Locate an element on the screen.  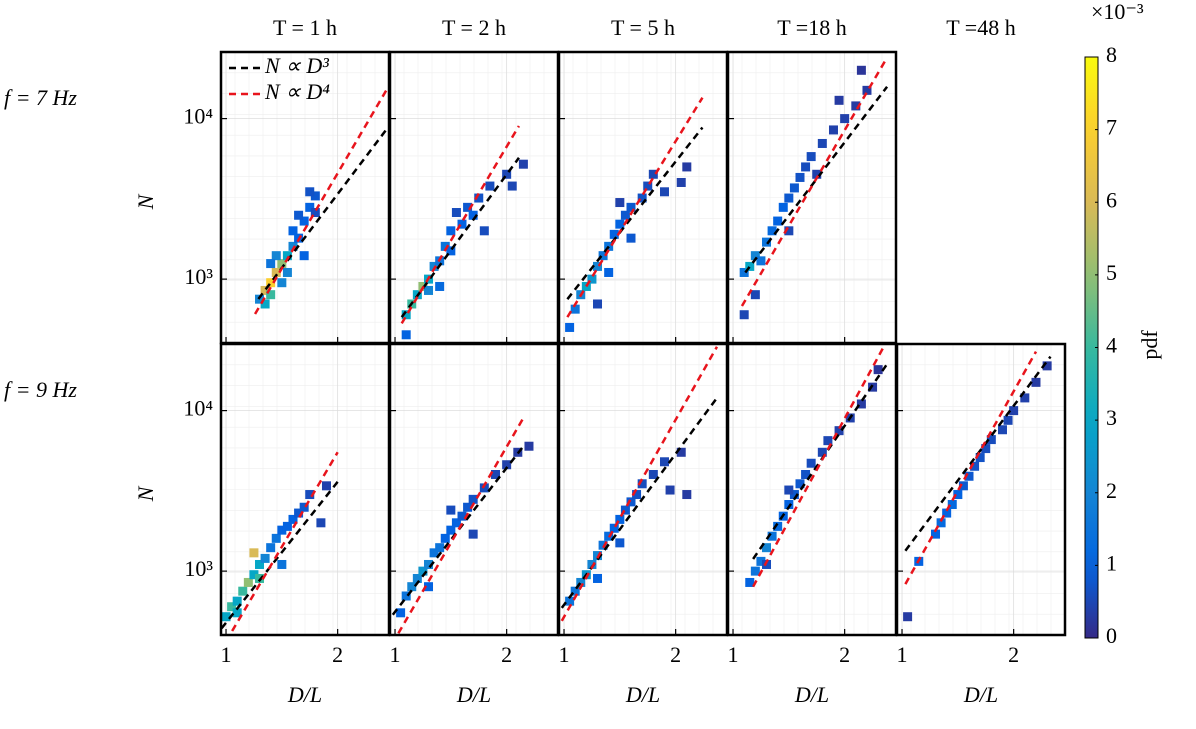
column-title: T = 2 h is located at coordinates (474, 27).